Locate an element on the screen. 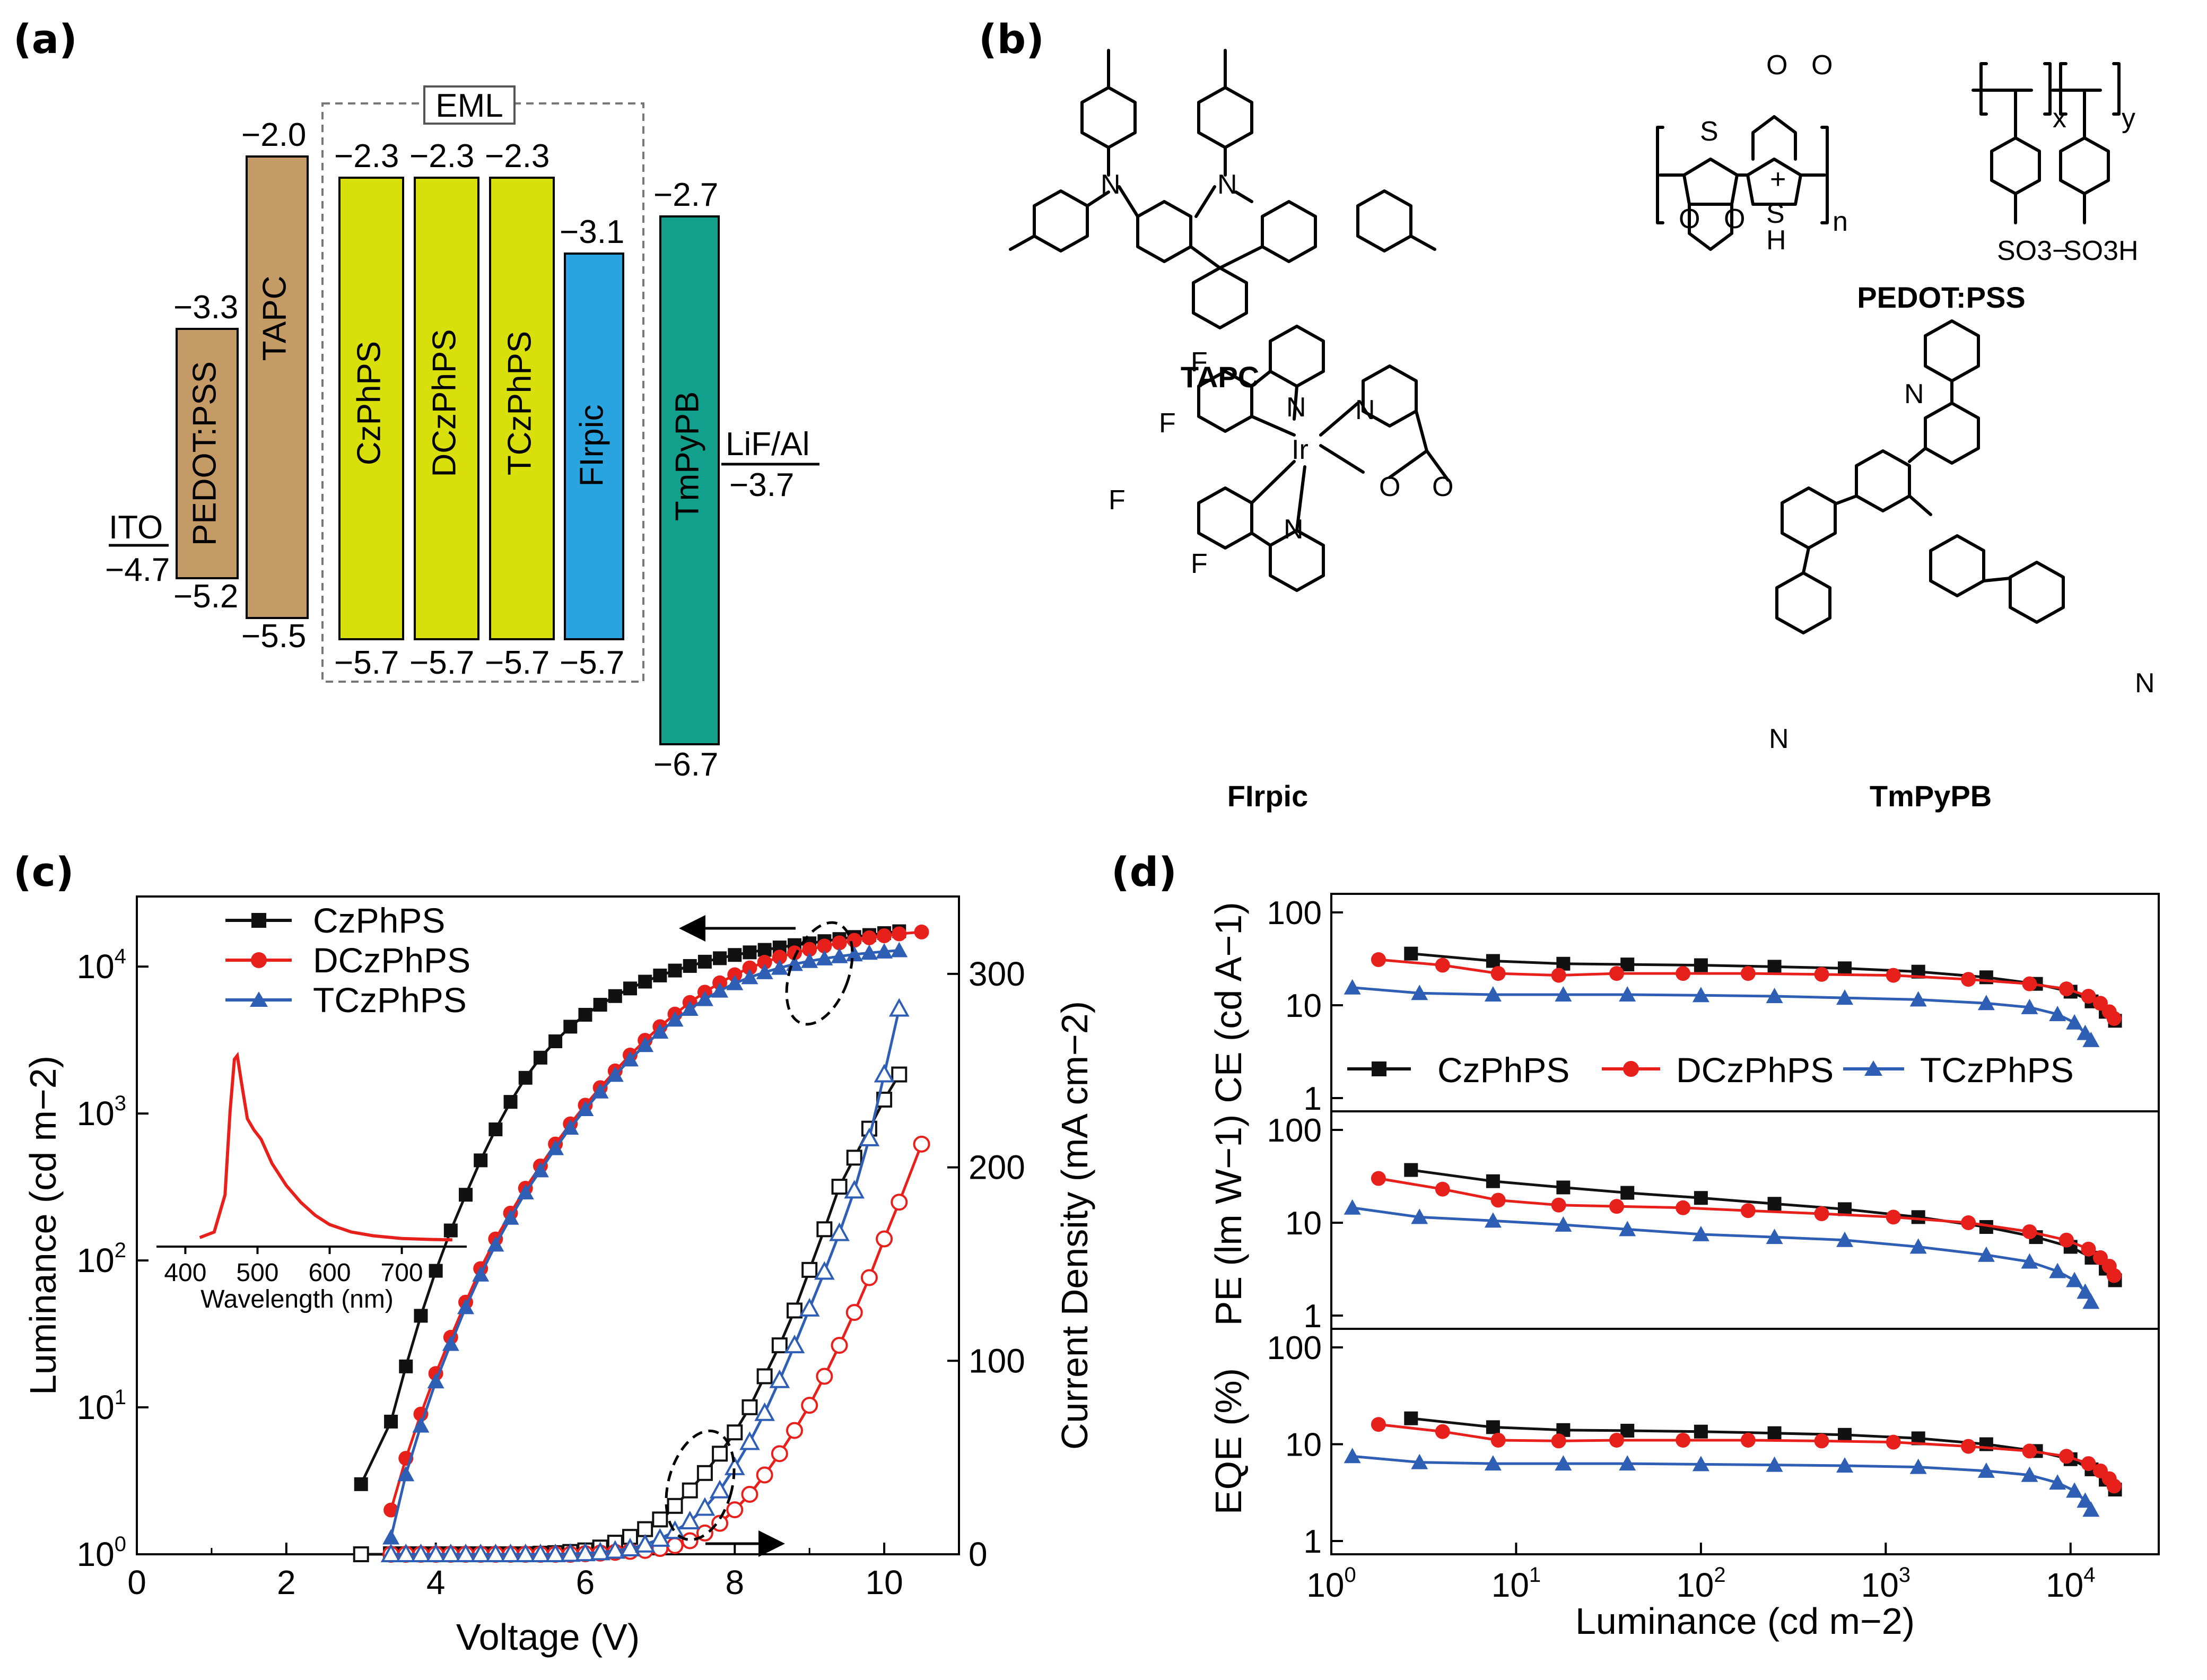  d-xtick-label: 10¹ is located at coordinates (1516, 1583).